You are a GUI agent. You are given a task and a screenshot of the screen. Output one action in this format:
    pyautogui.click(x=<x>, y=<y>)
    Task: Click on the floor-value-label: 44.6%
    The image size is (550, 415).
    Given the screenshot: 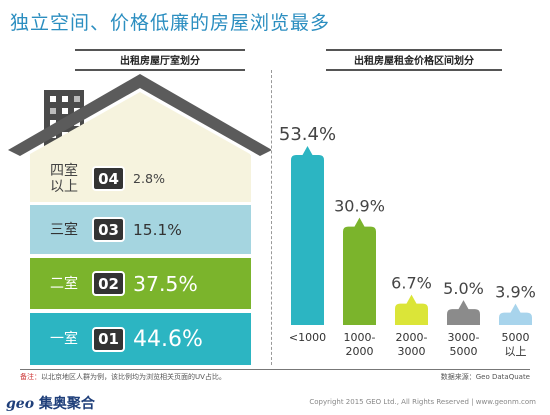 What is the action you would take?
    pyautogui.click(x=168, y=339)
    